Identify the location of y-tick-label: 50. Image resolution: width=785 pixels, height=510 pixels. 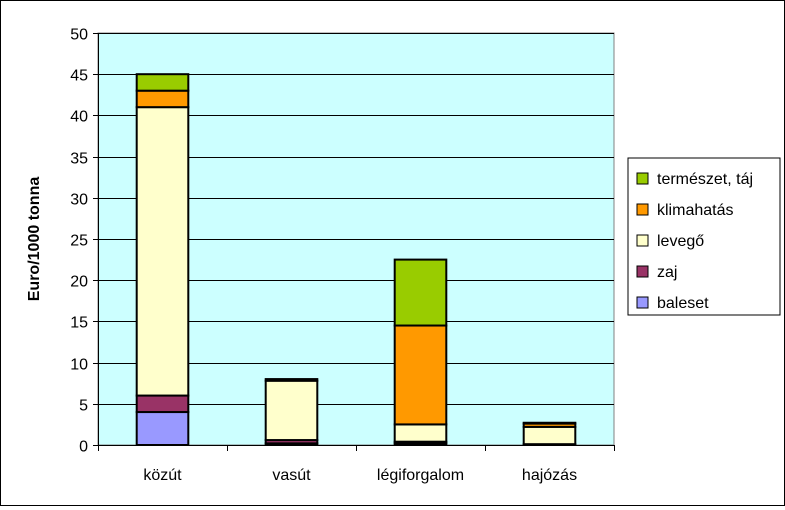
(79, 35).